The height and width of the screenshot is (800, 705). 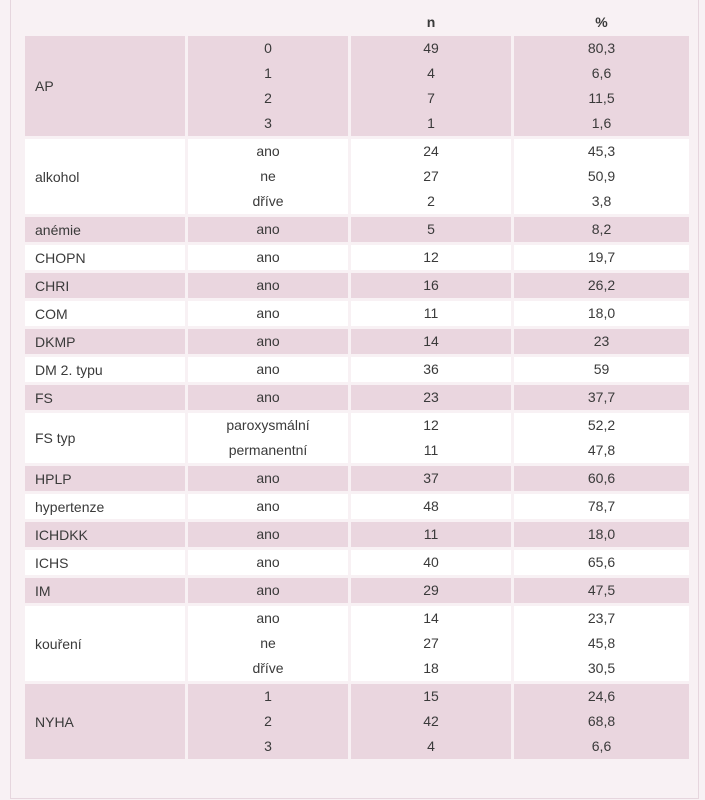 I want to click on percent-value: 80,3, so click(x=601, y=48).